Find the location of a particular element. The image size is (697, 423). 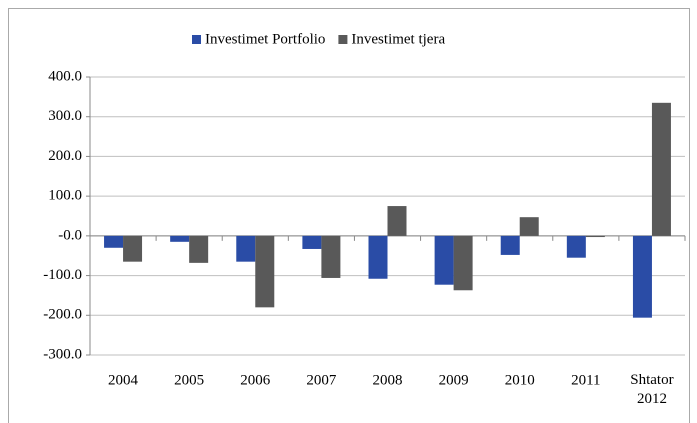

x-tick-label: 2004 is located at coordinates (123, 380).